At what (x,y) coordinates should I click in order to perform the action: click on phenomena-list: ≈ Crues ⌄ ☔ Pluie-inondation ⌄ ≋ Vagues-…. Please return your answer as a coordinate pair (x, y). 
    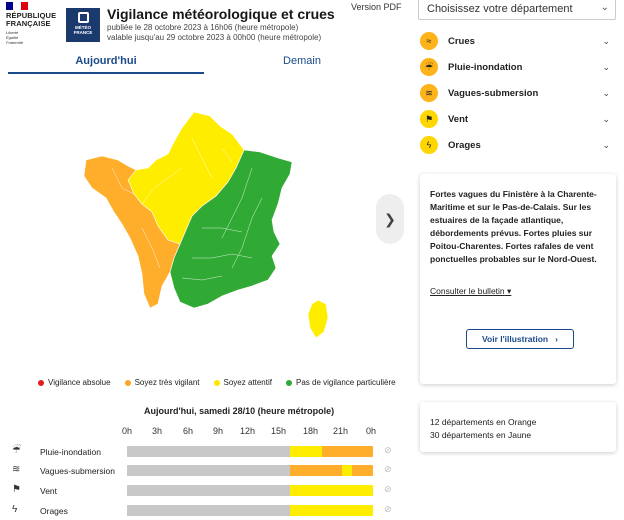
    Looking at the image, I should click on (517, 93).